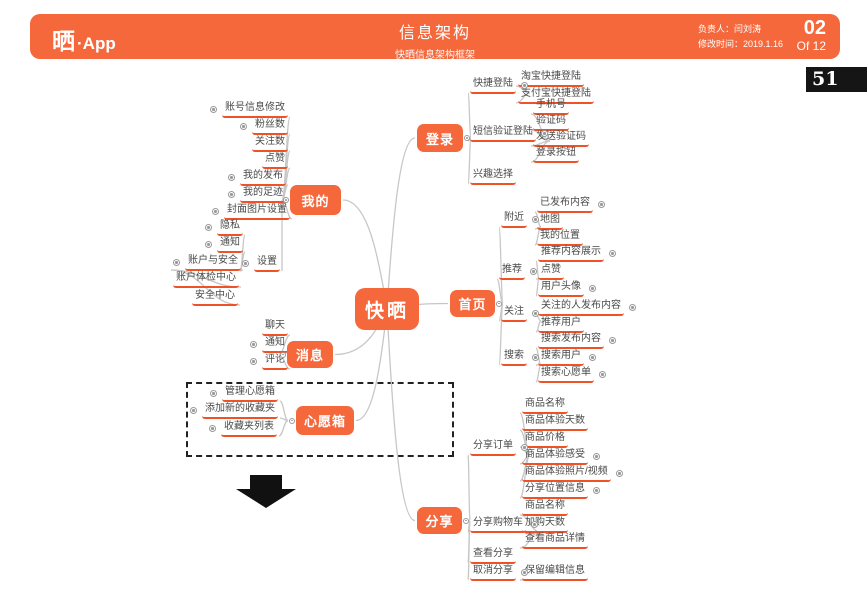  What do you see at coordinates (556, 155) in the screenshot?
I see `topic-sms-btn: 登录按钮` at bounding box center [556, 155].